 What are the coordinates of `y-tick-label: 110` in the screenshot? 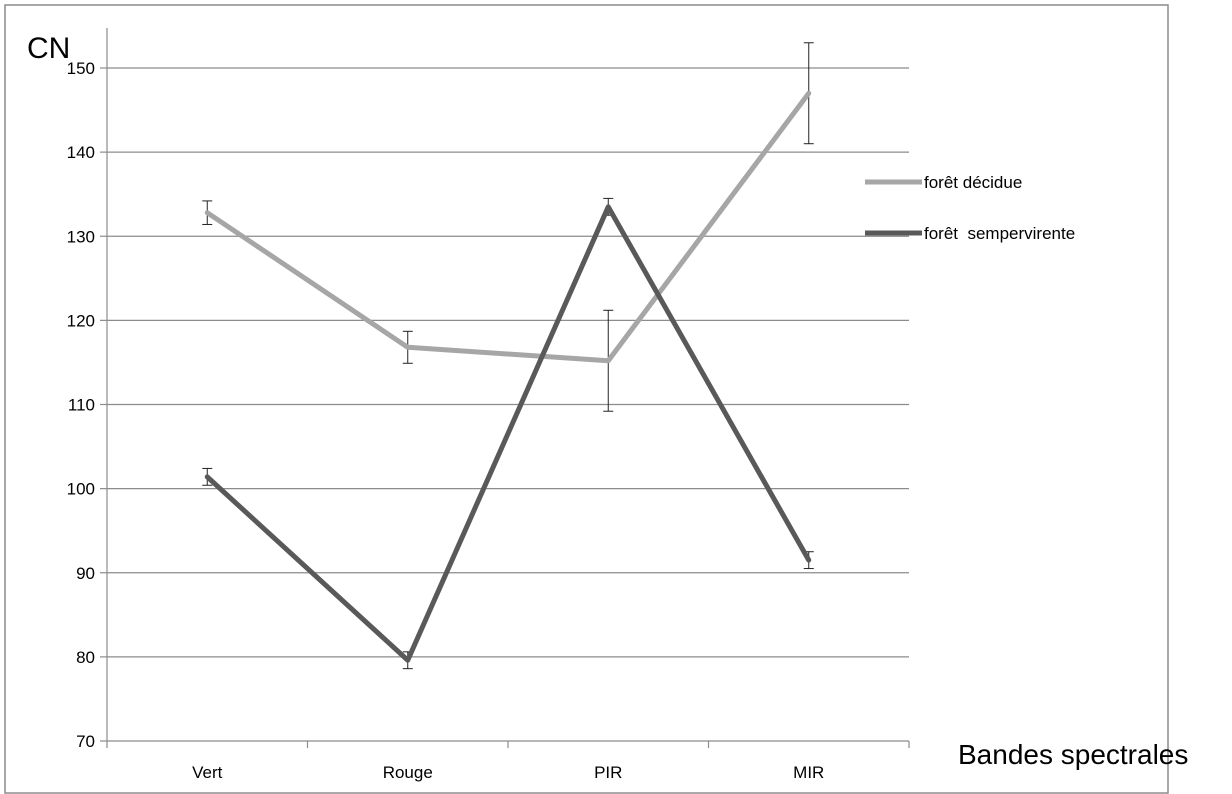 It's located at (81, 405).